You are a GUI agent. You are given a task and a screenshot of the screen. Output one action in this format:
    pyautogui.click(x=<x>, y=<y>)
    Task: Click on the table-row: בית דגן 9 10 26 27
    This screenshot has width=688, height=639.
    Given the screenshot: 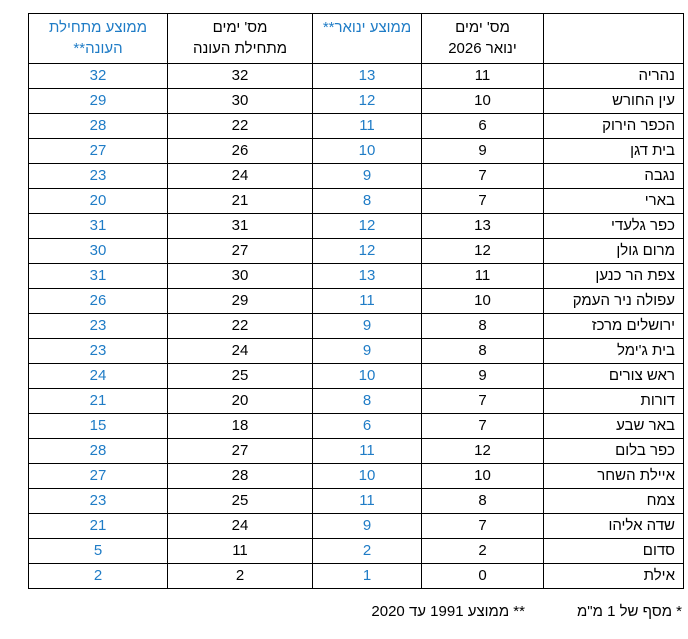 What is the action you would take?
    pyautogui.click(x=356, y=151)
    